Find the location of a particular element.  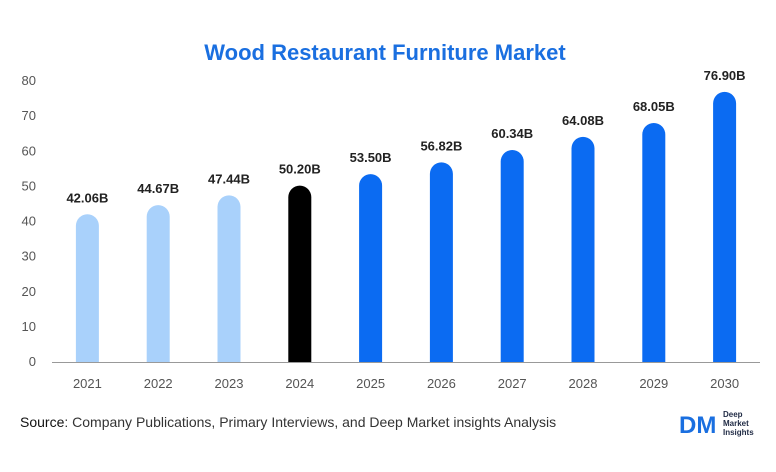

dm-logo-icon: DM is located at coordinates (697, 424).